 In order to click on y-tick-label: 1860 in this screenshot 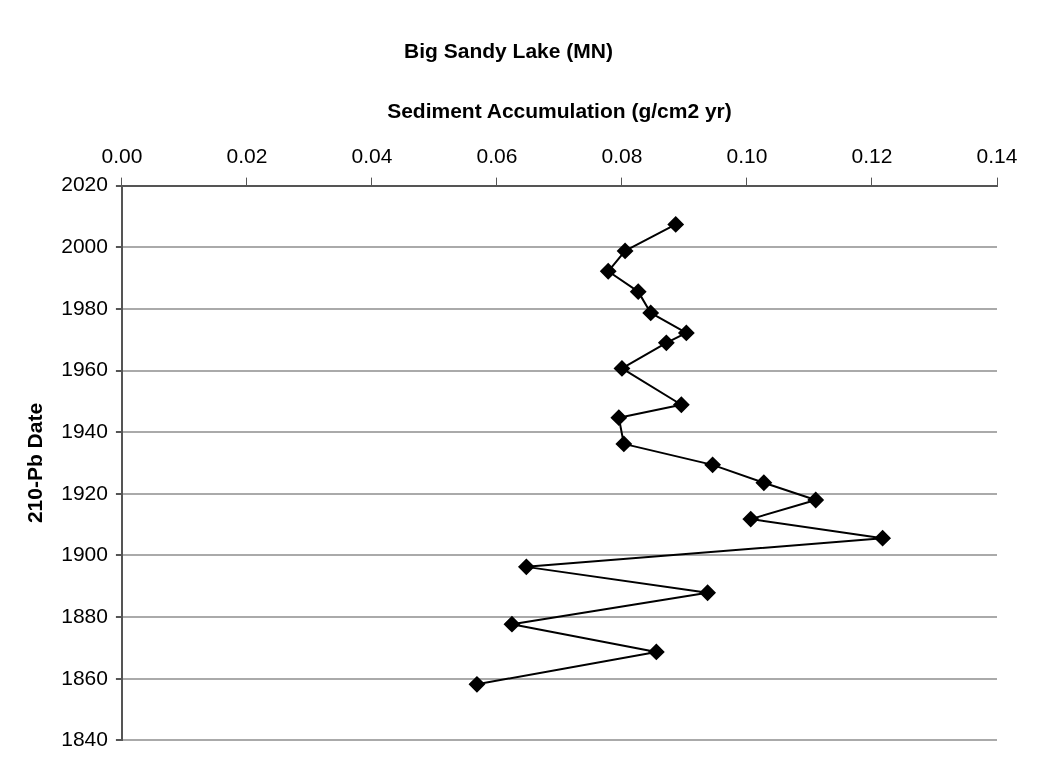, I will do `click(84, 677)`.